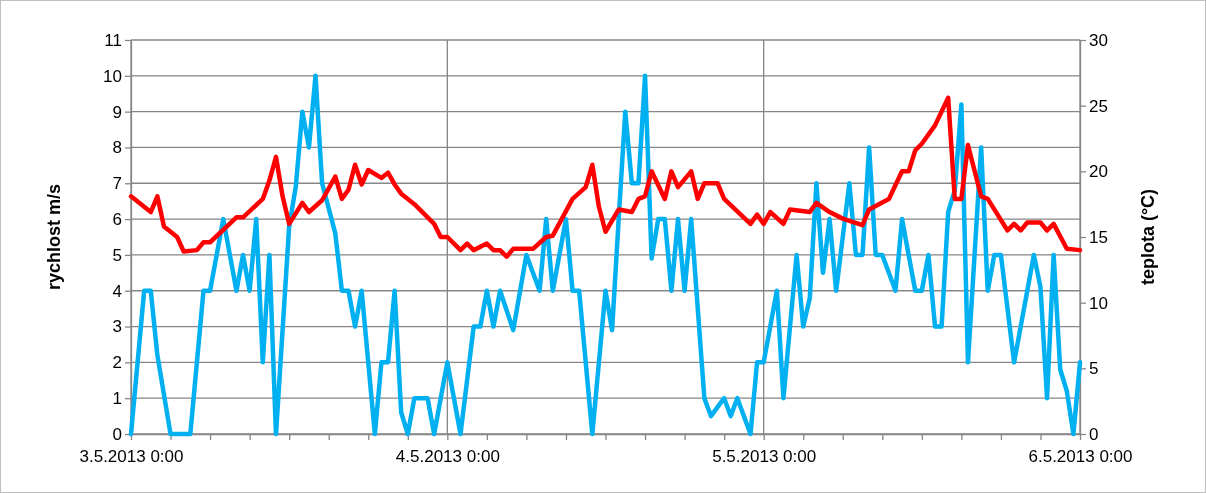 The height and width of the screenshot is (493, 1206). Describe the element at coordinates (117, 220) in the screenshot. I see `y-tick-label: 6` at that location.